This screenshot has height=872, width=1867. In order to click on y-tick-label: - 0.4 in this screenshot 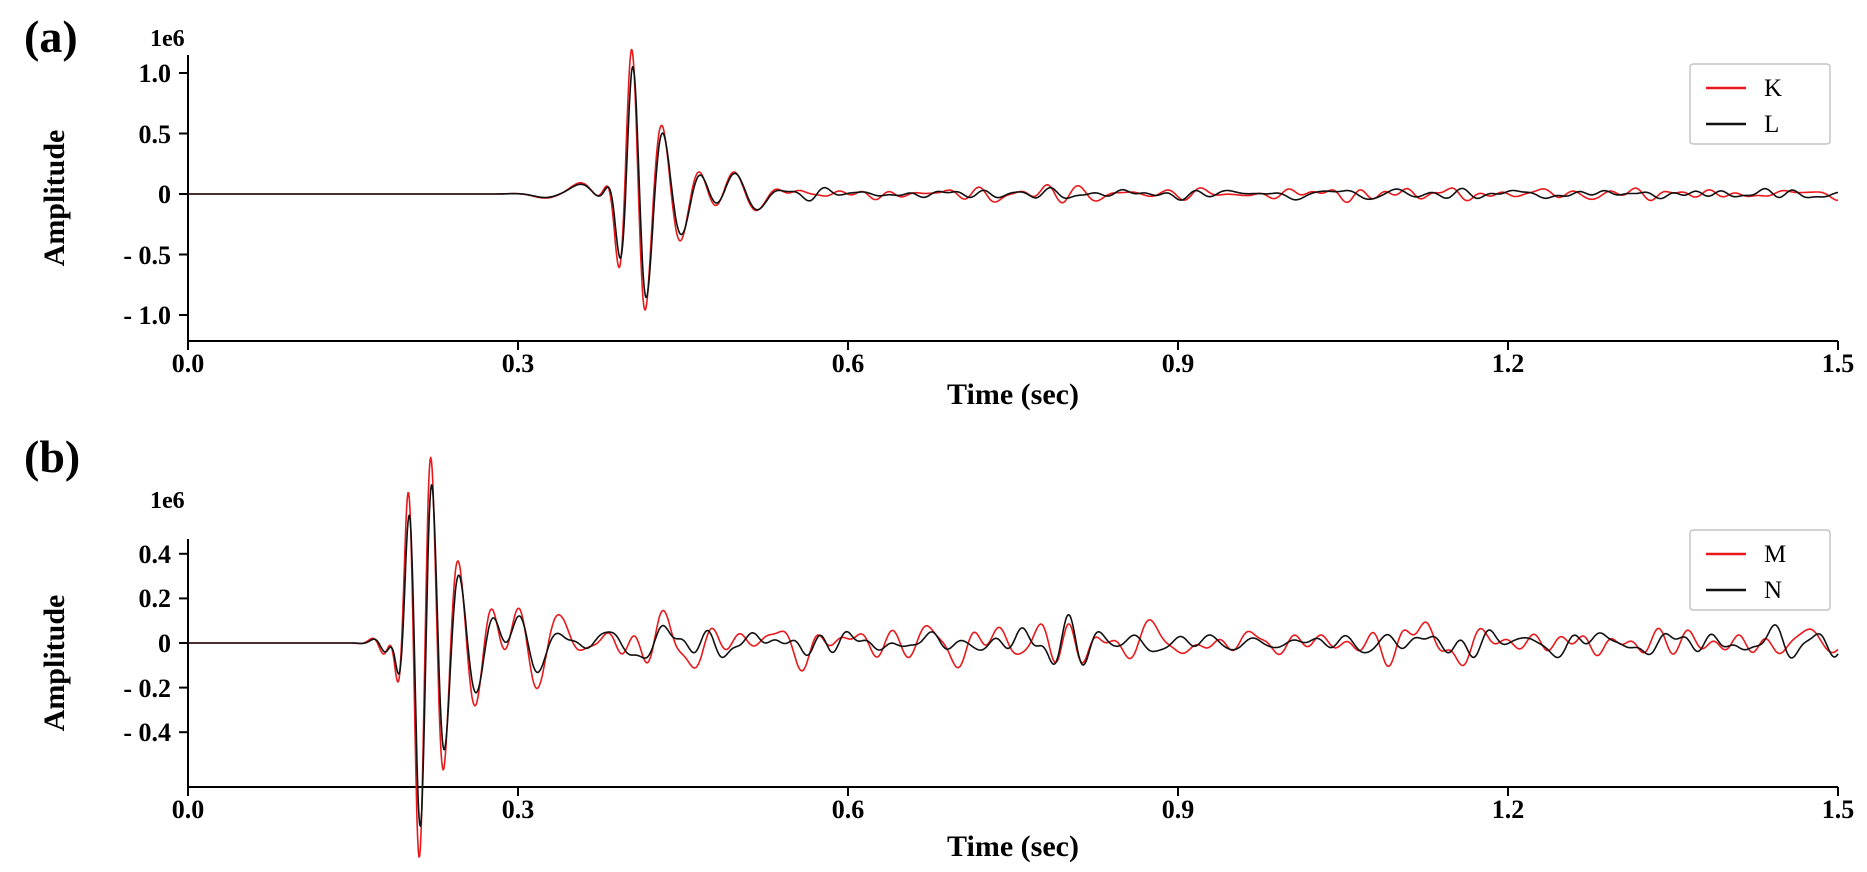, I will do `click(147, 732)`.